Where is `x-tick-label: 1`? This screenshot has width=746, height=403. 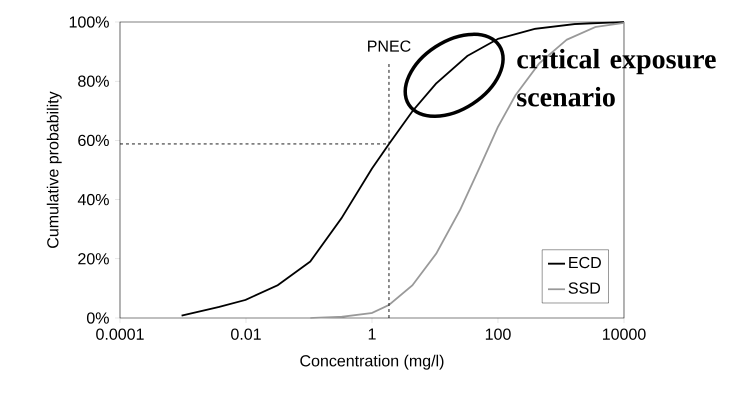 x-tick-label: 1 is located at coordinates (372, 334).